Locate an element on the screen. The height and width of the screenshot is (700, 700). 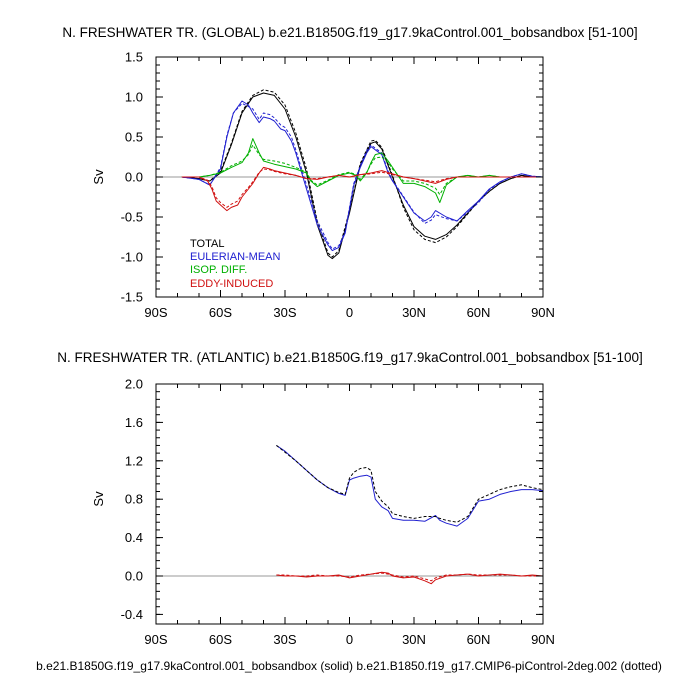
series-line-eulerian-solid is located at coordinates (410, 485).